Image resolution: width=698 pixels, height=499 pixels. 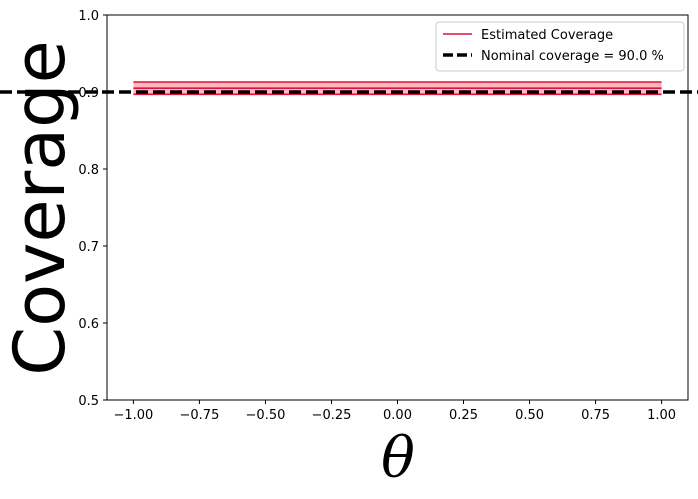 I want to click on y-ticks: 0.50.60.70.80.91.0, so click(x=92, y=209).